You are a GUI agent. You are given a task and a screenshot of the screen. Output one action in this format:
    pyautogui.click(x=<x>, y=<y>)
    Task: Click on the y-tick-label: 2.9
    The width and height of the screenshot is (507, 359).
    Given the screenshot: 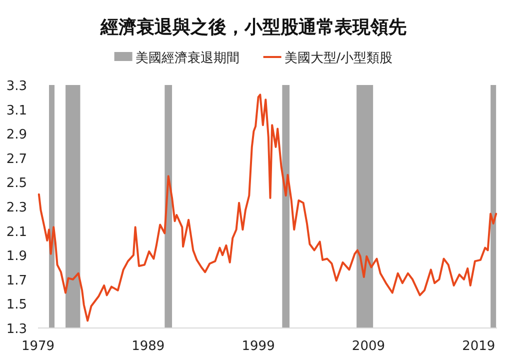 What is the action you would take?
    pyautogui.click(x=16, y=135)
    